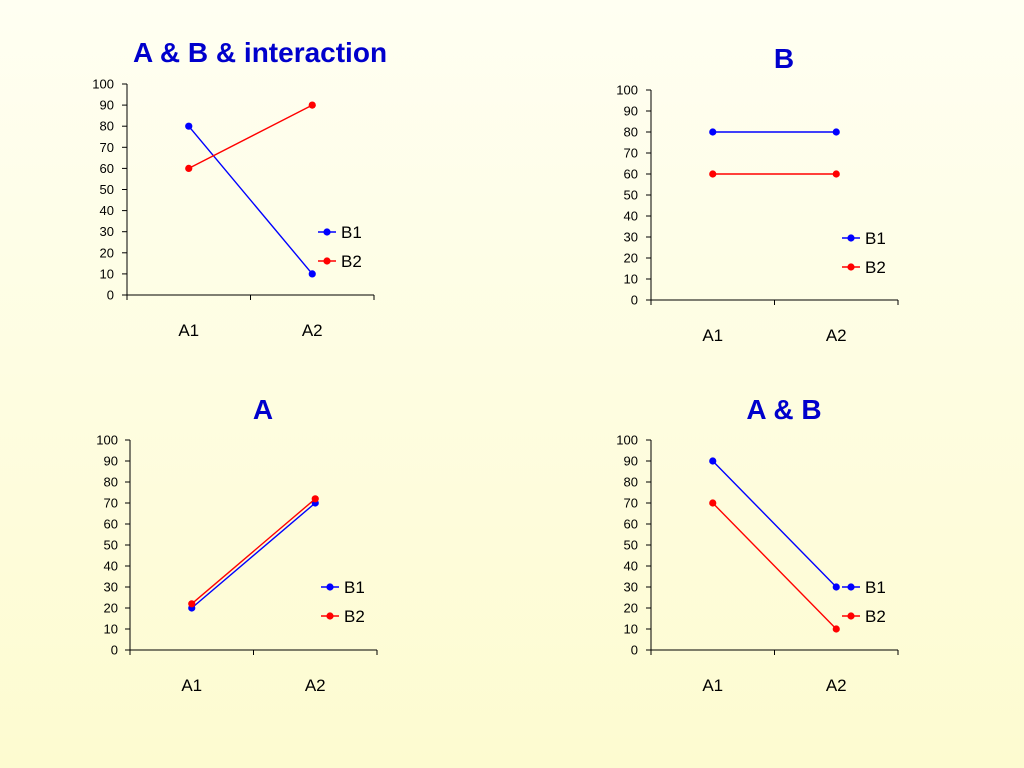  Describe the element at coordinates (784, 58) in the screenshot. I see `chart-title: B` at that location.